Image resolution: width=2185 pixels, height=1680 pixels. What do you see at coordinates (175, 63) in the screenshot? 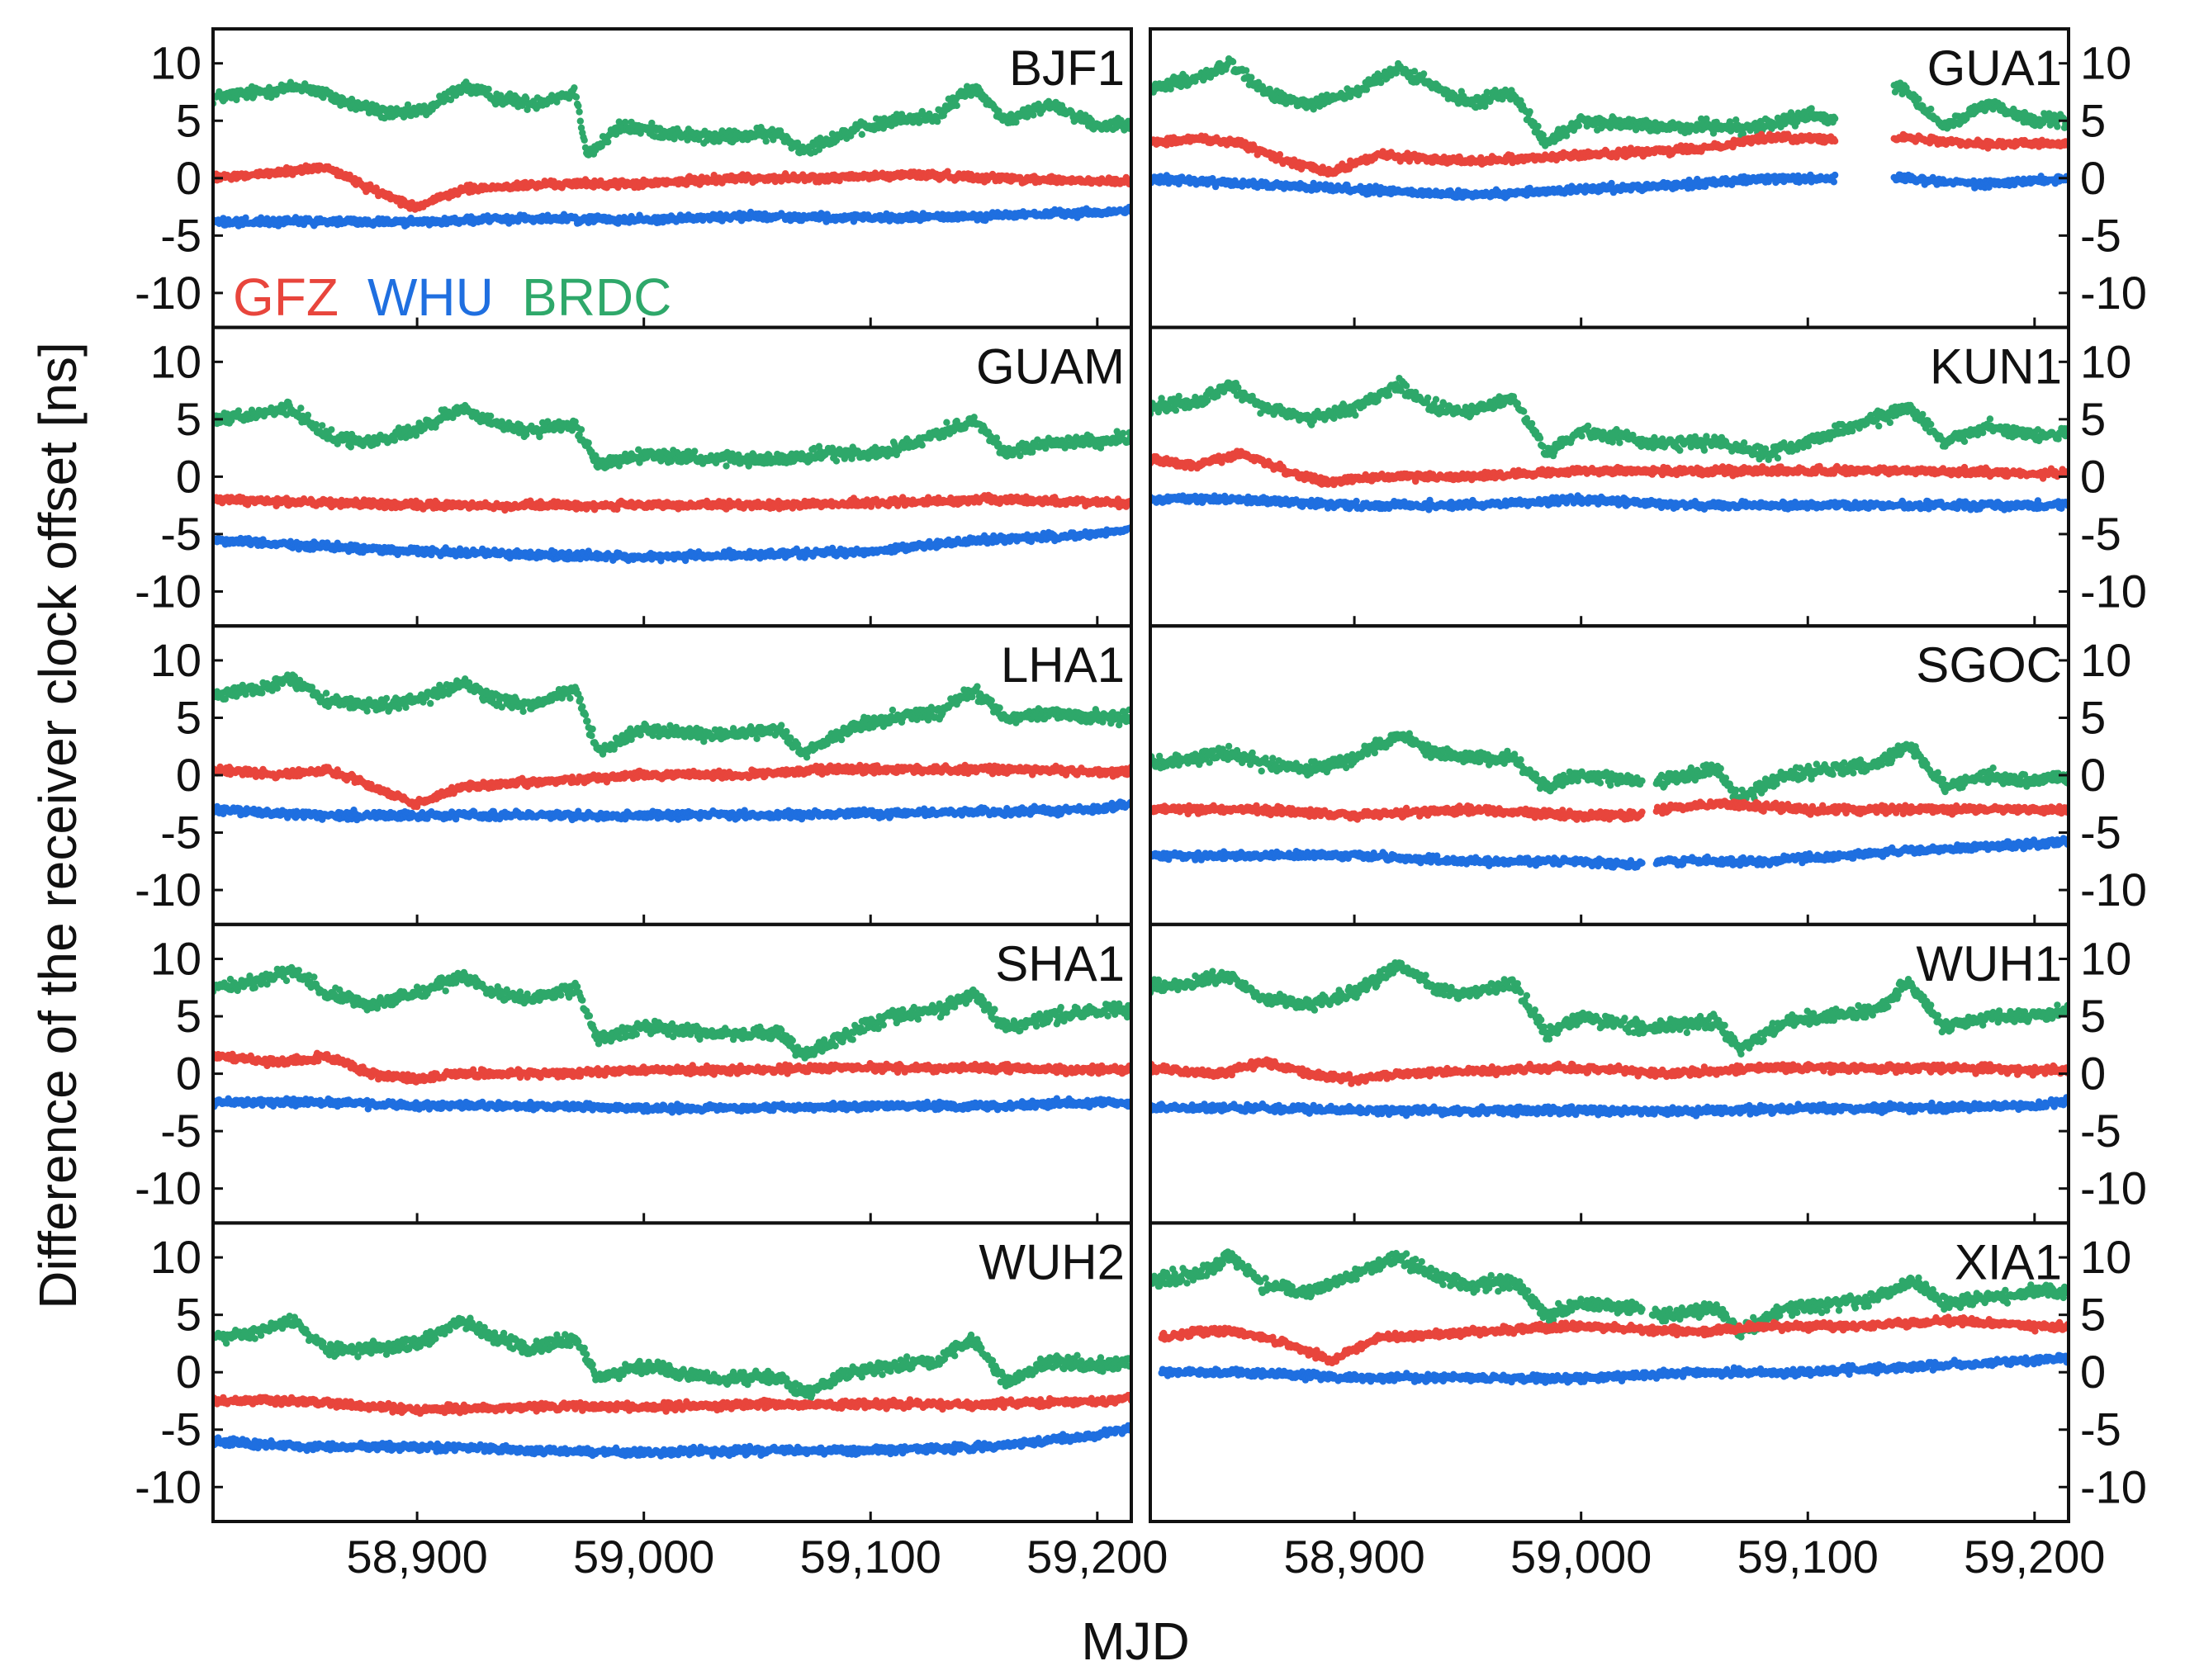
I see `y-tick-label: 10` at bounding box center [175, 63].